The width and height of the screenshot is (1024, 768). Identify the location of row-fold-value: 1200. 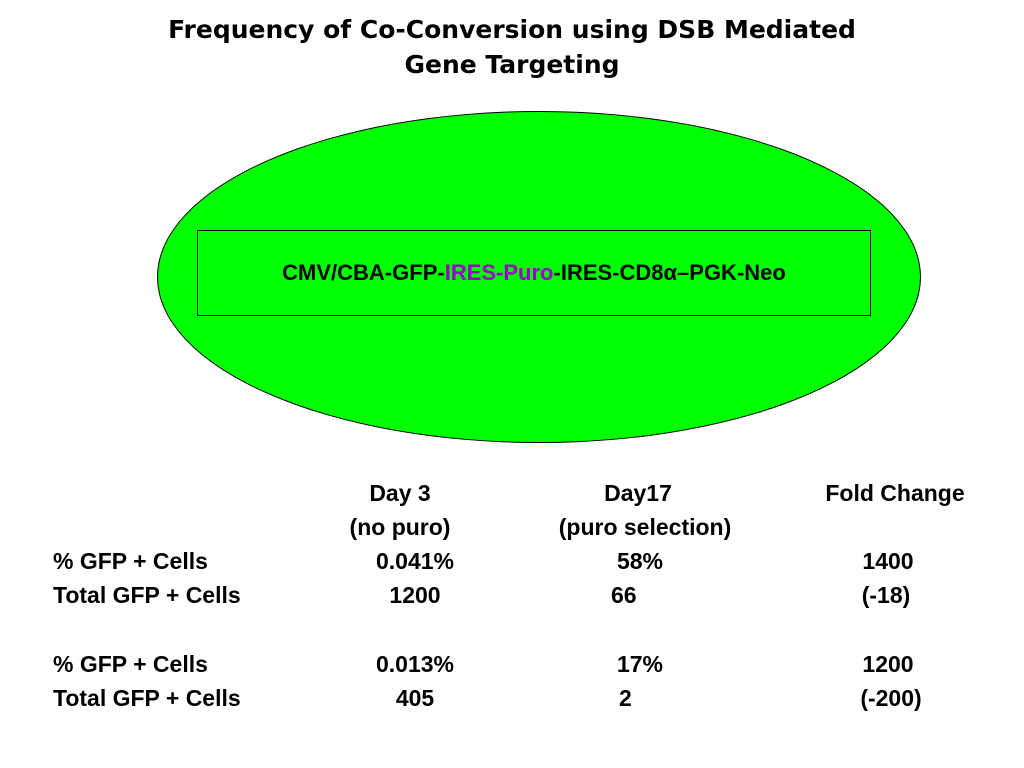
(888, 664).